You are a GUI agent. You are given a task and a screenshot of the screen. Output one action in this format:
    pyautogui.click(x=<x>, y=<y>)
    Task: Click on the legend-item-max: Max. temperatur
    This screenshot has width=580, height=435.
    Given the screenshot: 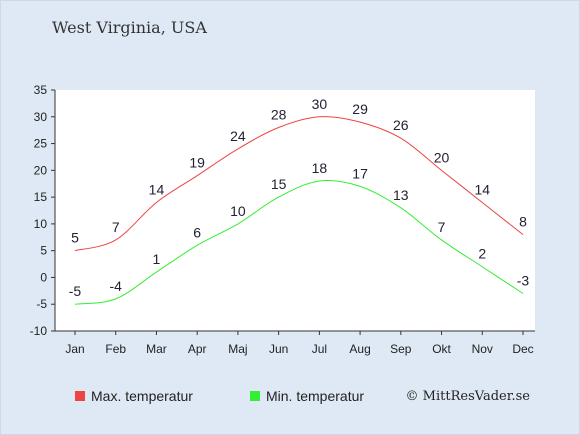 What is the action you would take?
    pyautogui.click(x=134, y=396)
    